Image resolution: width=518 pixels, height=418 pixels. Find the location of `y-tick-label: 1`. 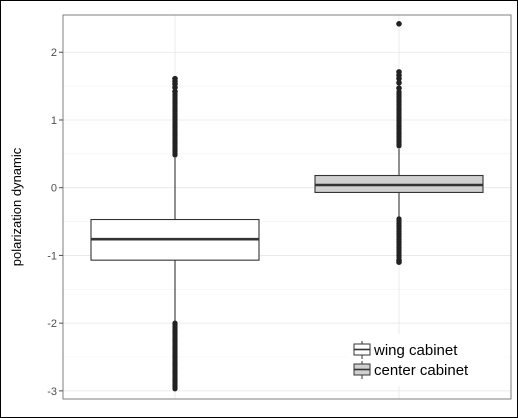

y-tick-label: 1 is located at coordinates (54, 121).